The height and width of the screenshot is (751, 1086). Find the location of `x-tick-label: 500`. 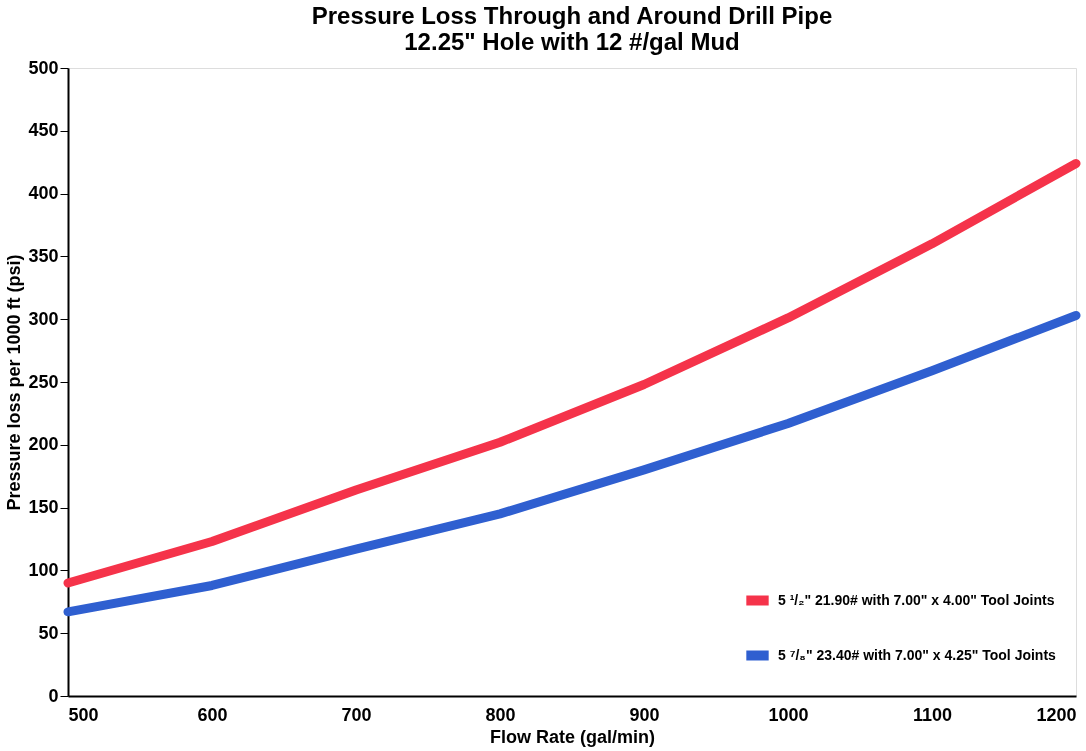

x-tick-label: 500 is located at coordinates (83, 714).